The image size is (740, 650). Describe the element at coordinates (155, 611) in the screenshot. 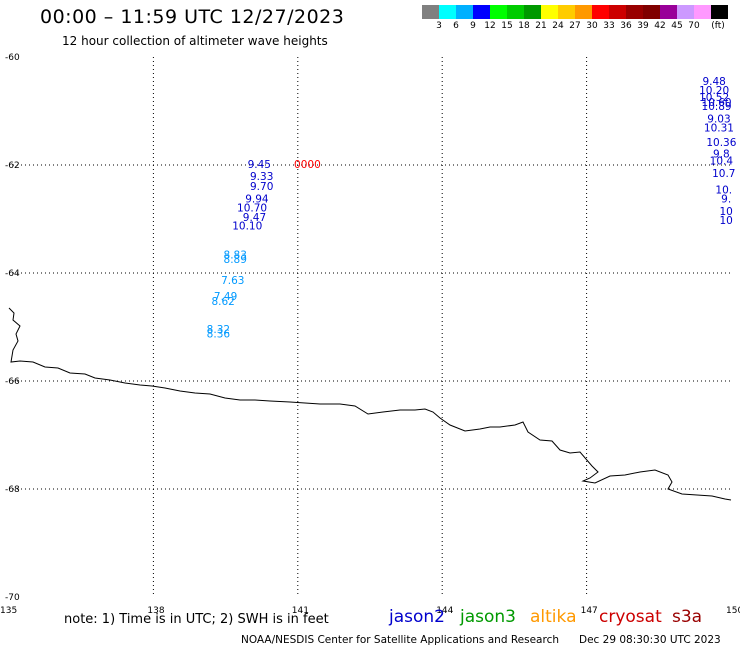

I see `longitude-tick-label: 138` at that location.